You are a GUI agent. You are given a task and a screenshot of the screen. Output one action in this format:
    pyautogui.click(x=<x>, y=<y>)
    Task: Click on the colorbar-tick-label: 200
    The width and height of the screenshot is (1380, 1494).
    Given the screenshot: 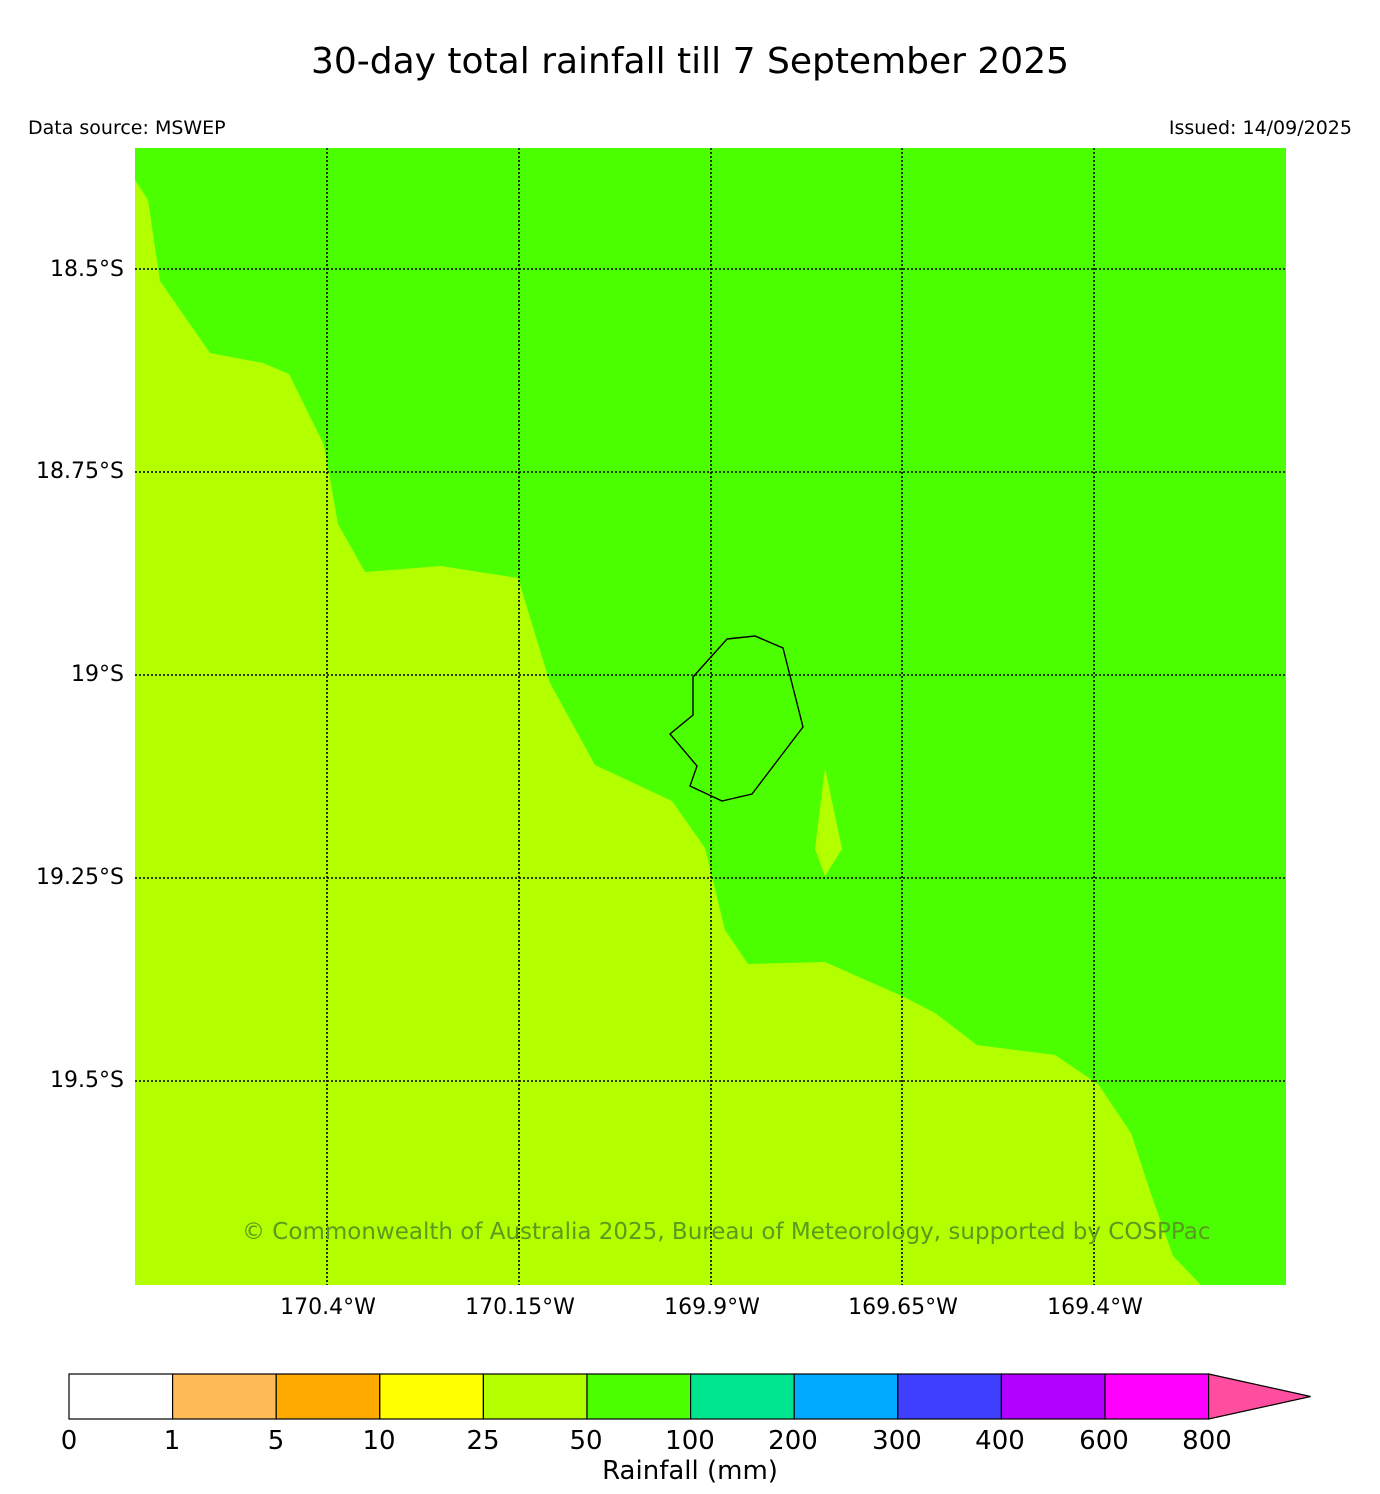 What is the action you would take?
    pyautogui.click(x=793, y=1441)
    